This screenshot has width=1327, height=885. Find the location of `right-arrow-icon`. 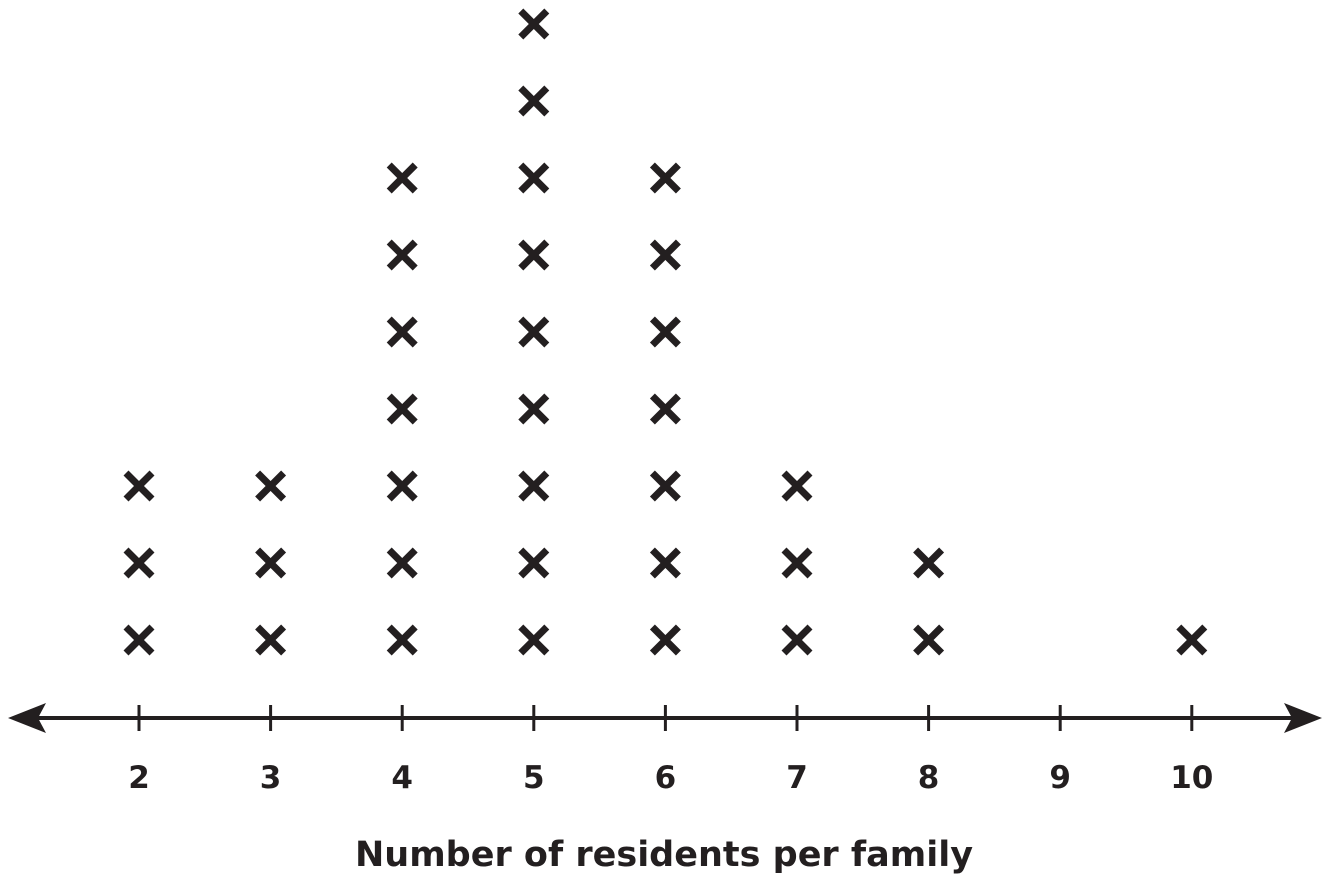

right-arrow-icon is located at coordinates (1303, 718).